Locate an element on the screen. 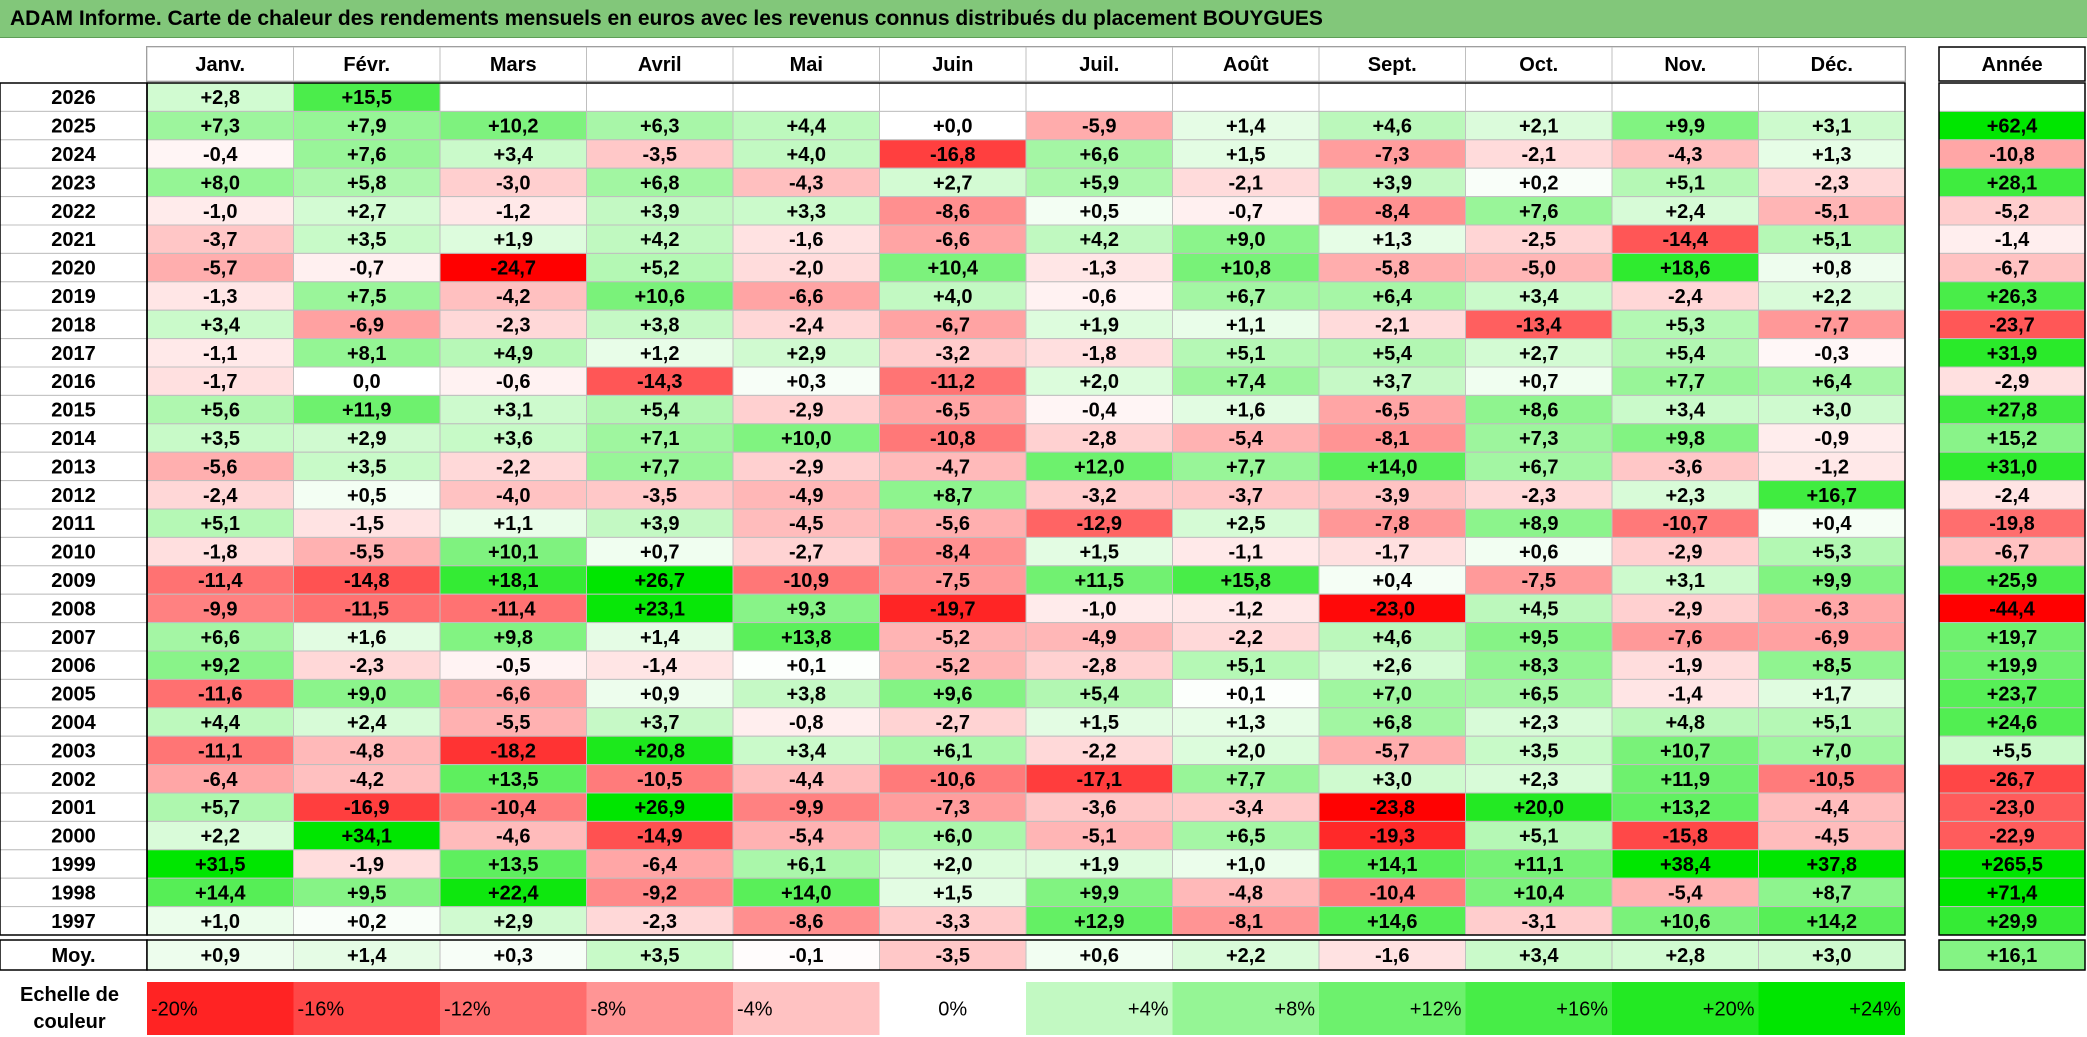  month-value-label: +5,4 is located at coordinates (1686, 354).